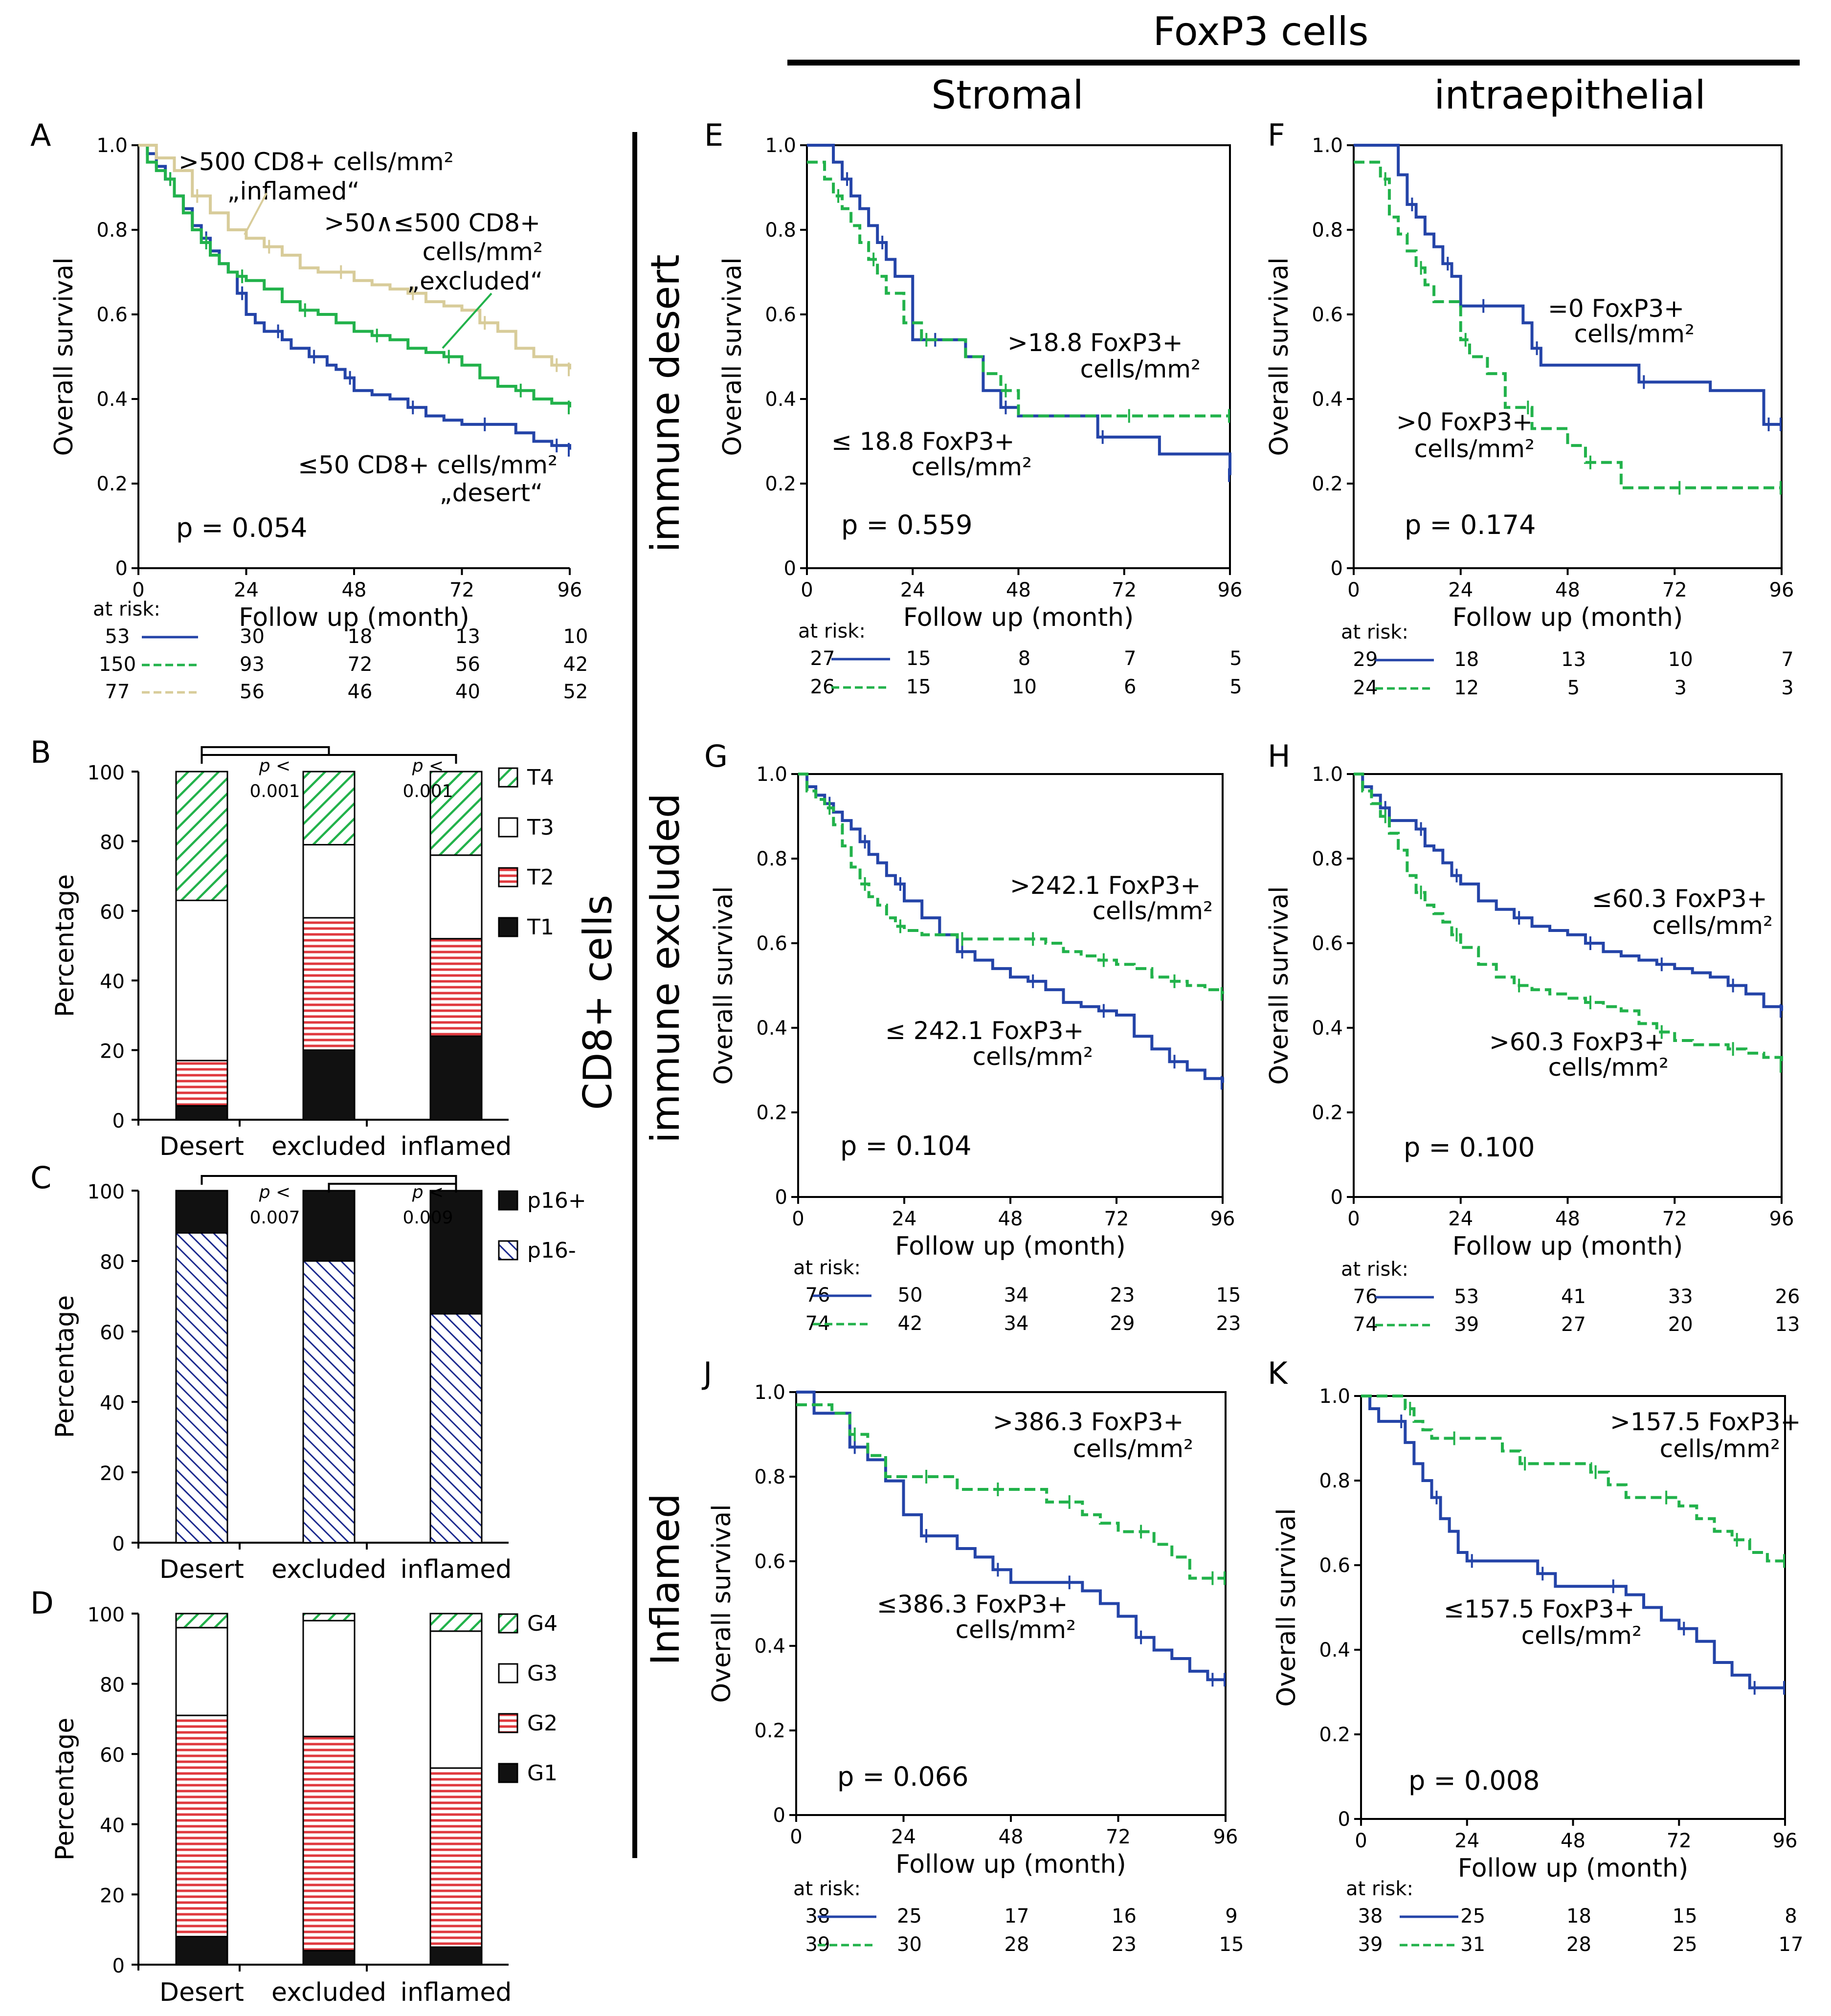  Describe the element at coordinates (1577, 1042) in the screenshot. I see `curve-annotation: >60.3 FoxP3+` at that location.